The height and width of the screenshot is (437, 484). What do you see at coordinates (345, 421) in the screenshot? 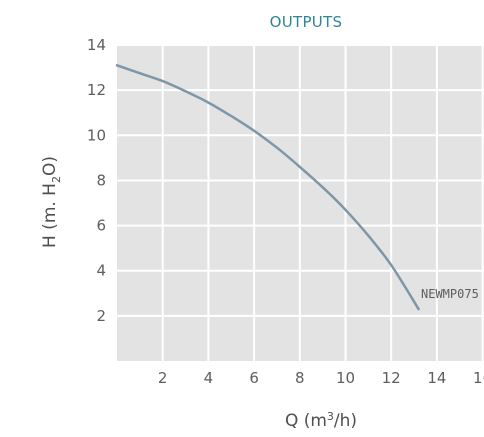
I see `x-axis-label-end: /h)` at bounding box center [345, 421].